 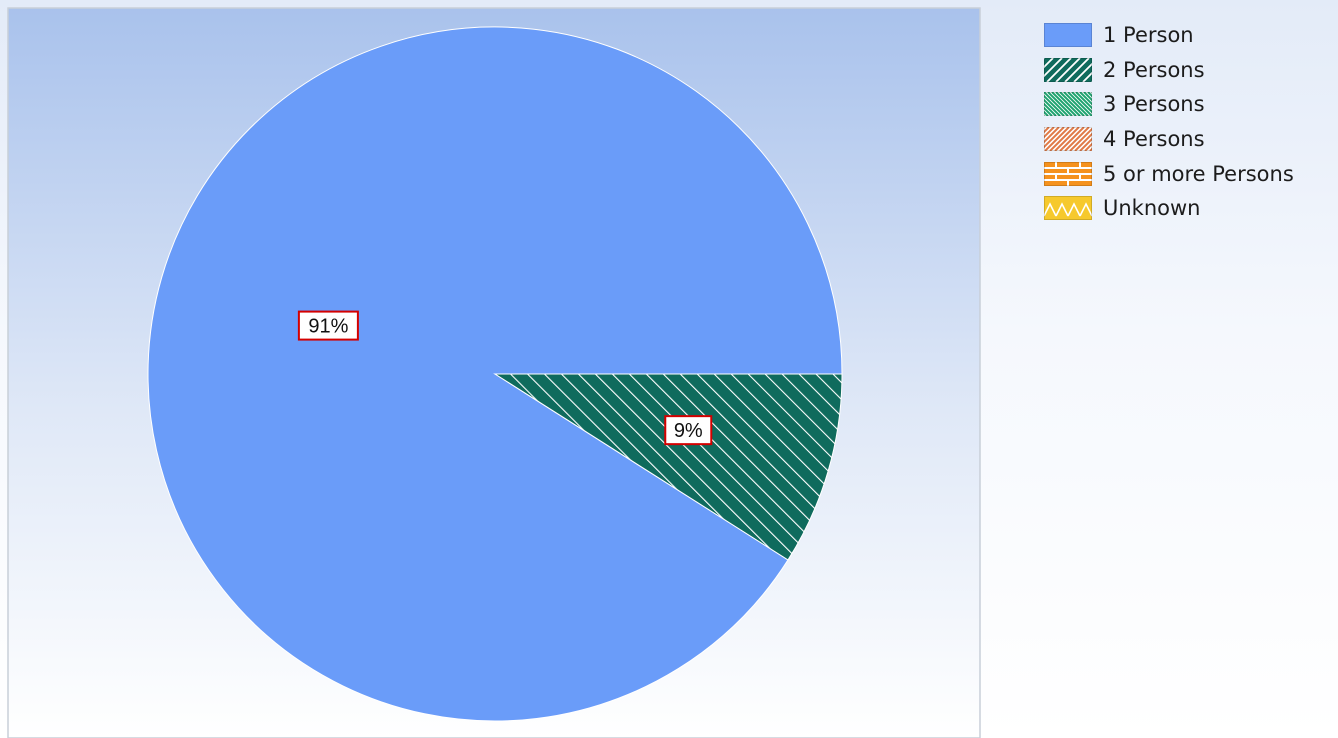 I want to click on legend-item-5-or-more-persons: 5 or more Persons, so click(x=1169, y=173).